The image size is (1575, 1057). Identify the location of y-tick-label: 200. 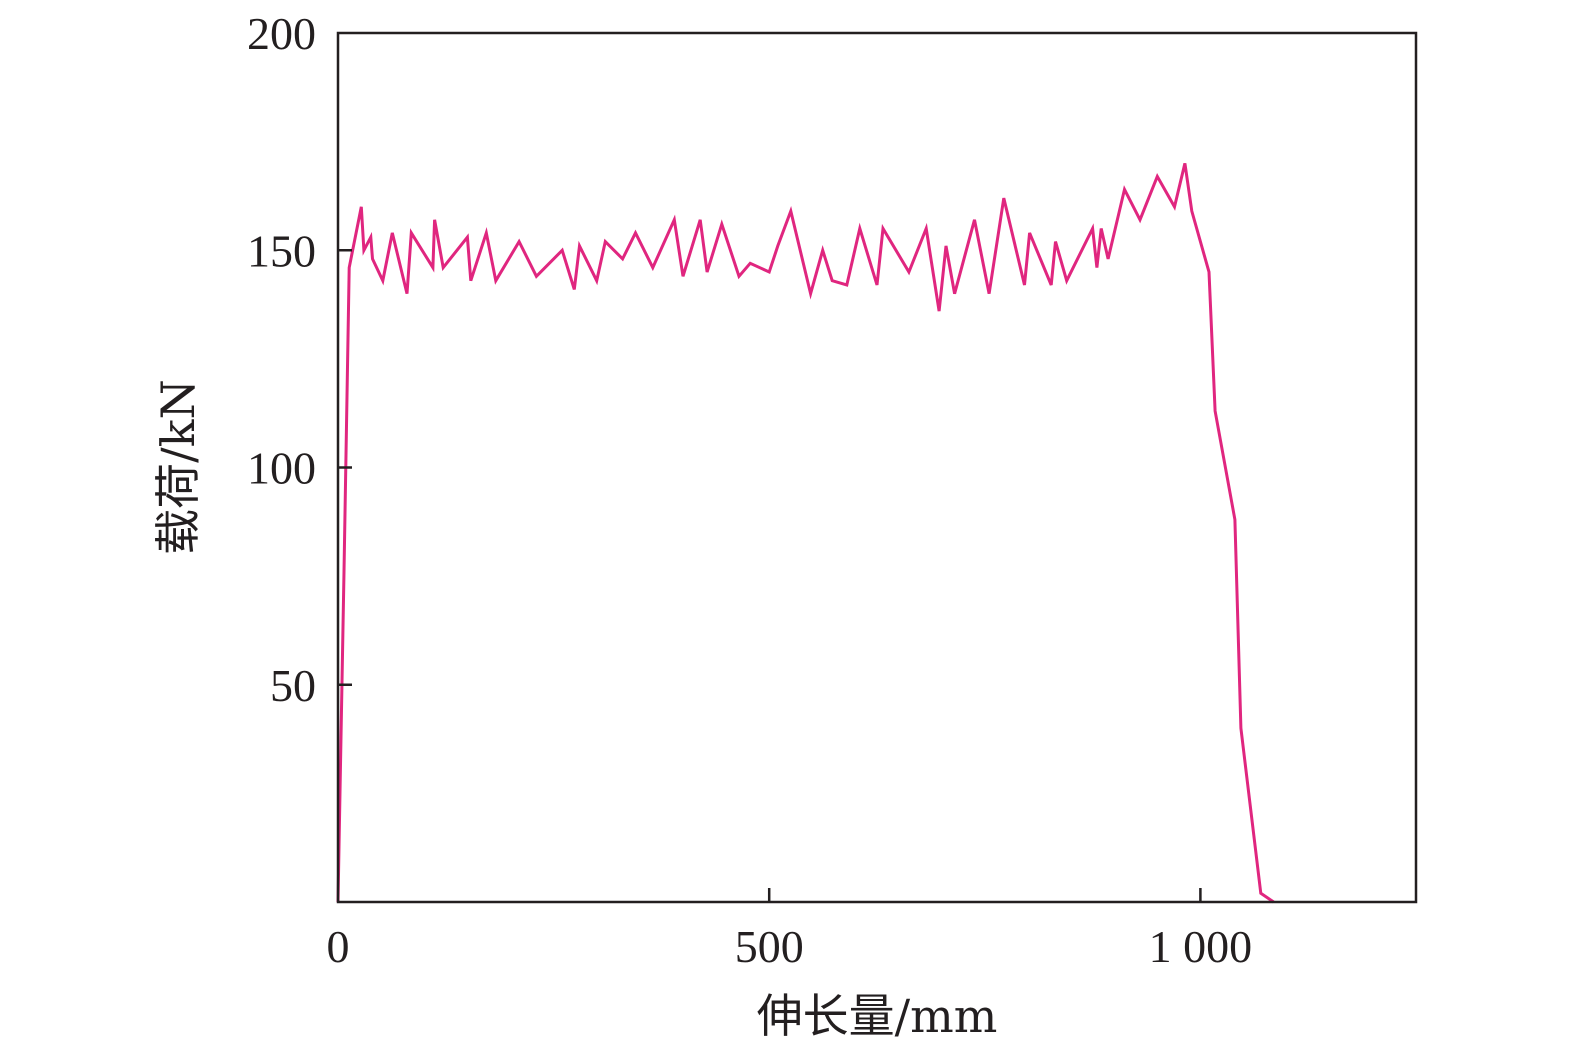
(281, 33).